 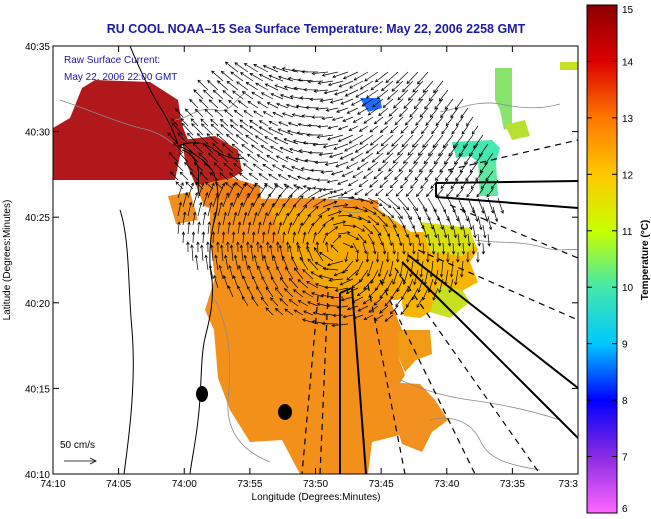 I want to click on x-tick-label: 73:3, so click(x=569, y=484).